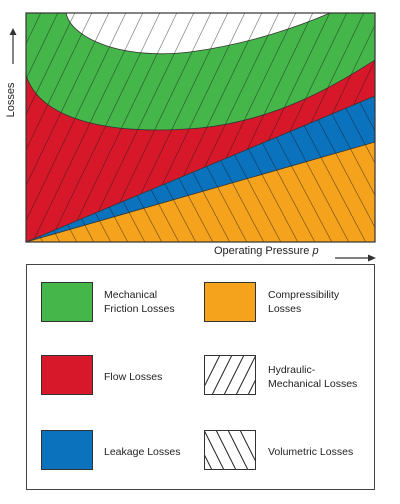  Describe the element at coordinates (230, 302) in the screenshot. I see `legend-swatch-compressibility` at that location.